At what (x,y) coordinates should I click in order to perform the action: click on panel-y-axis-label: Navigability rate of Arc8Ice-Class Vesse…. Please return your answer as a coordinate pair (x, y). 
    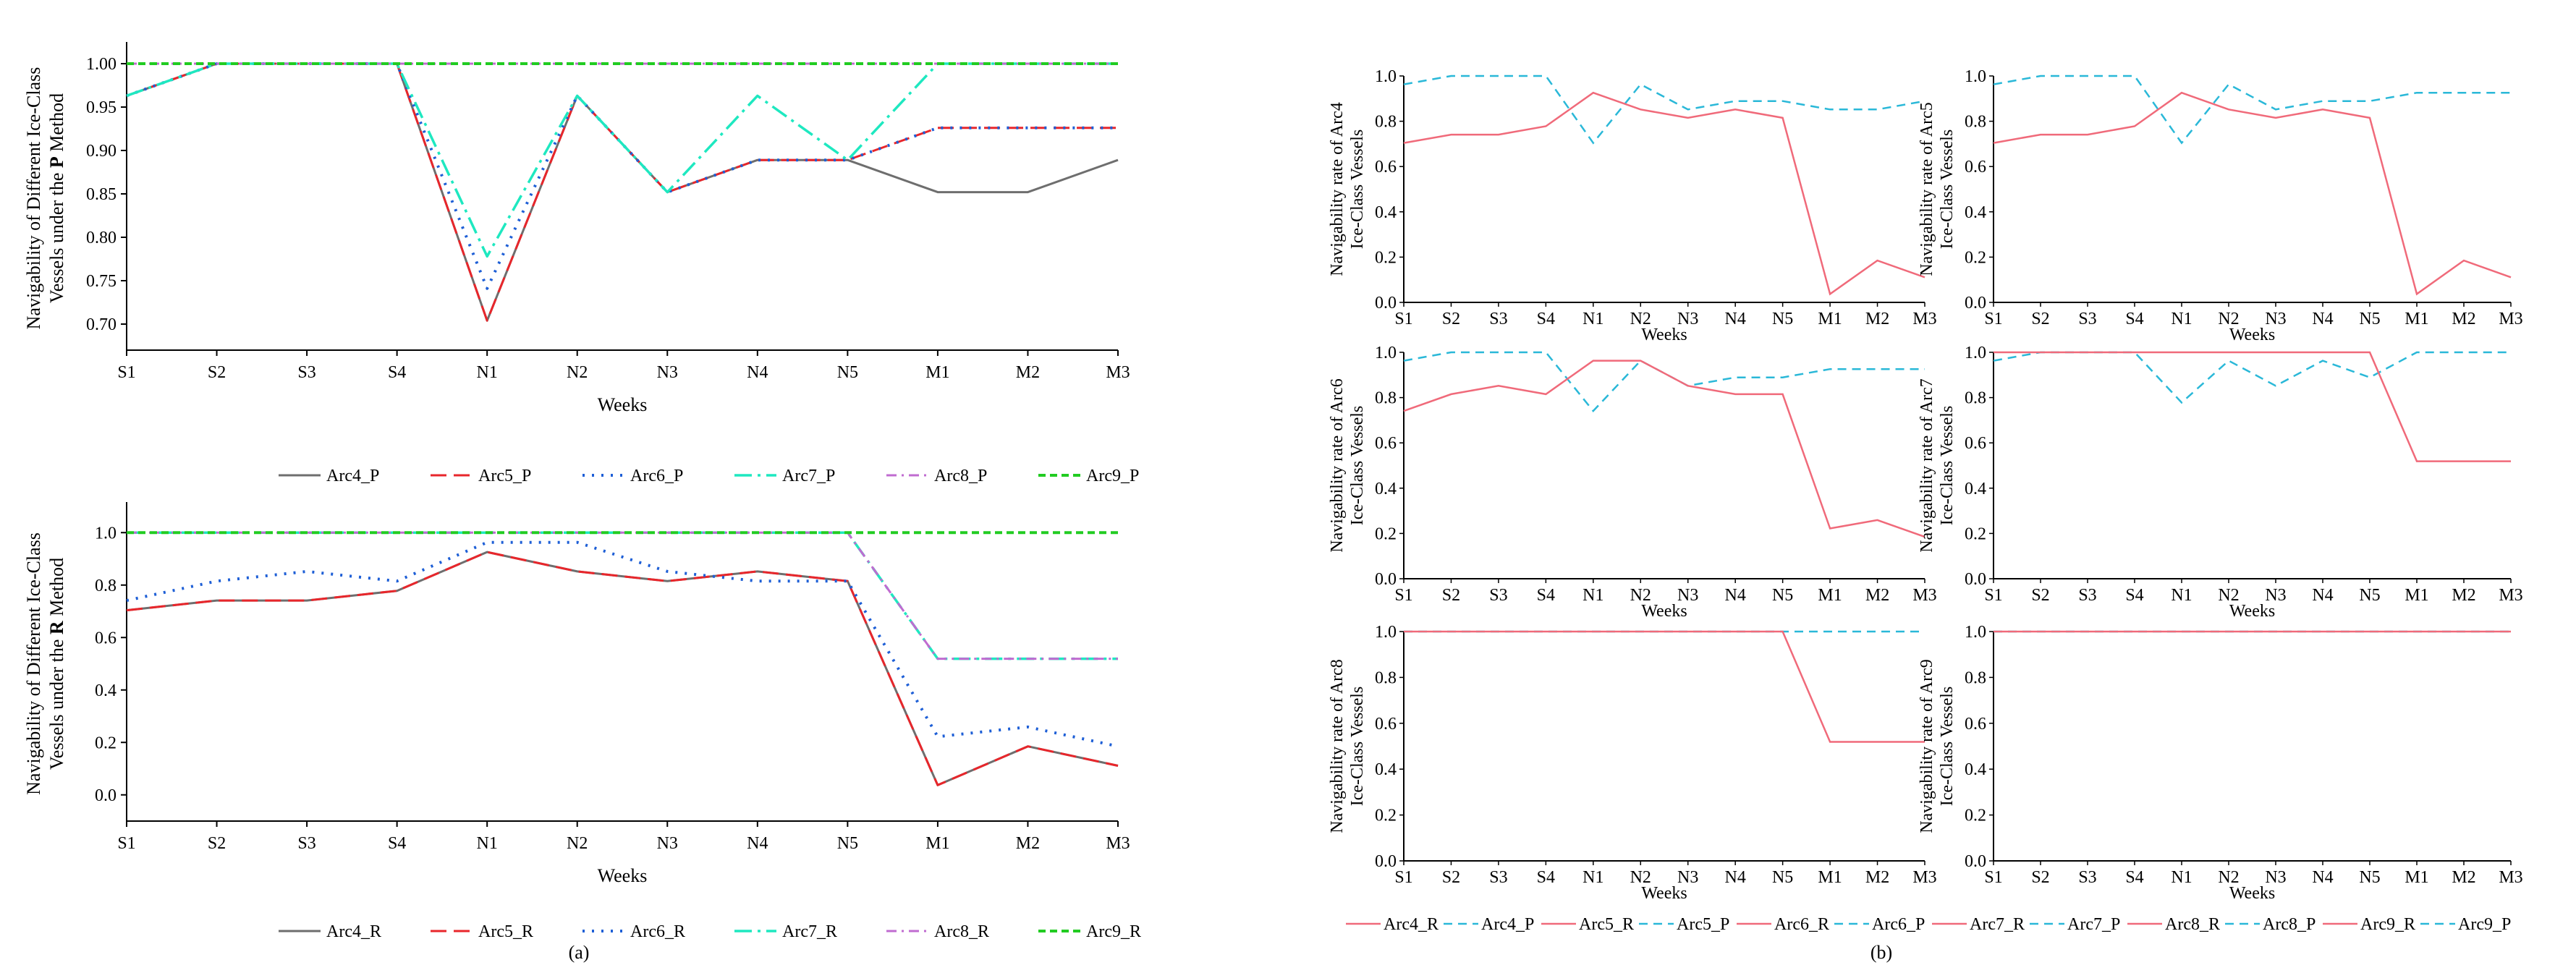
    Looking at the image, I should click on (1347, 746).